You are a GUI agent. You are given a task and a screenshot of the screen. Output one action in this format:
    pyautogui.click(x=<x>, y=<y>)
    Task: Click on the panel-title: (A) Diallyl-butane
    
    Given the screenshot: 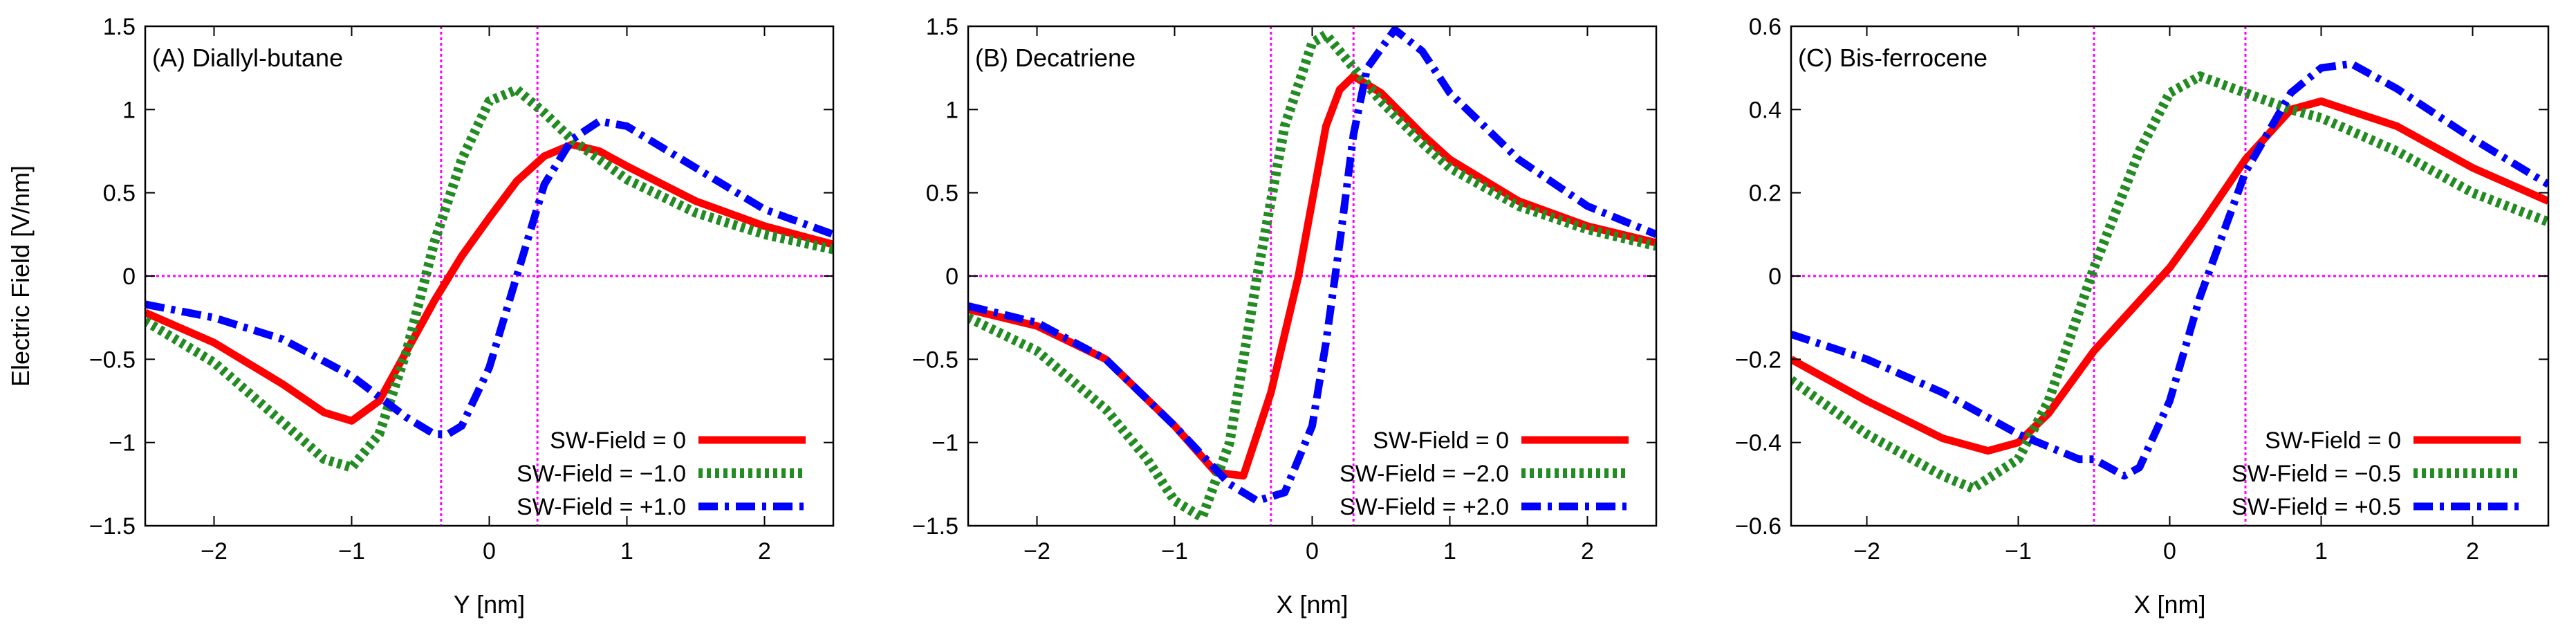 What is the action you would take?
    pyautogui.click(x=247, y=58)
    